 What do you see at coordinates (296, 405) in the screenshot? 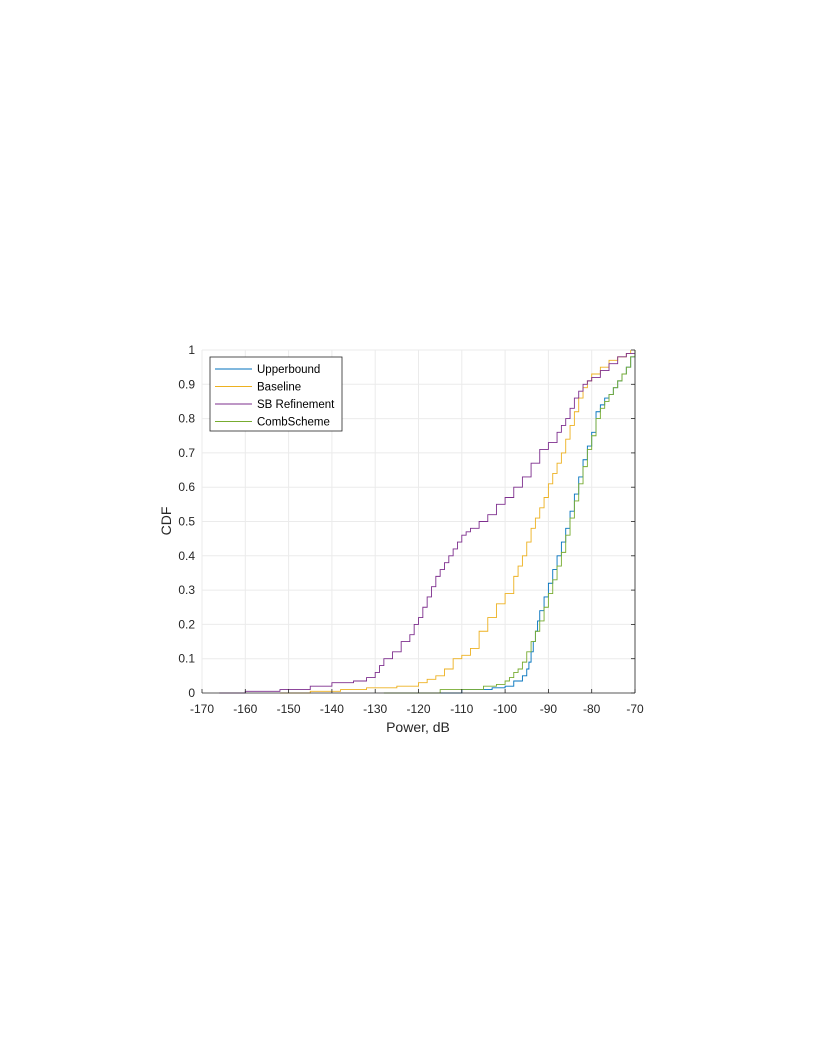
I see `legend-label: SB Refinement` at bounding box center [296, 405].